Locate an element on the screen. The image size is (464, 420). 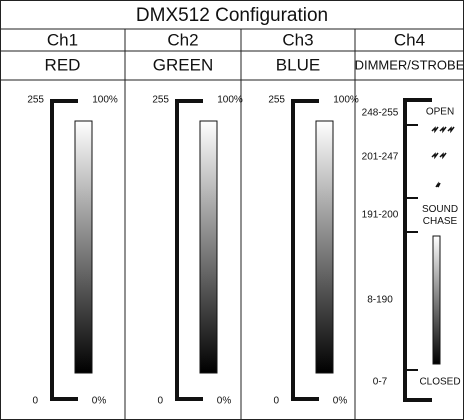
range-label: OPEN is located at coordinates (440, 112).